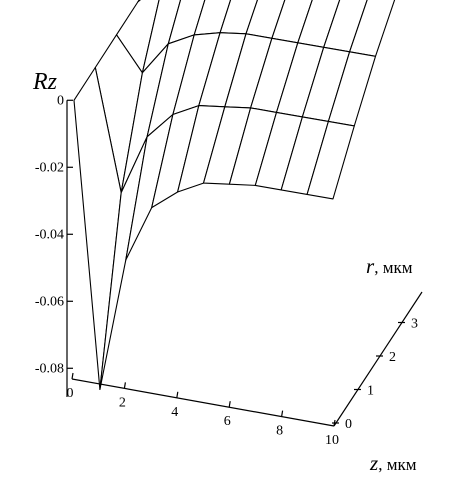 The image size is (466, 479). Describe the element at coordinates (378, 359) in the screenshot. I see `r-axis-line` at that location.